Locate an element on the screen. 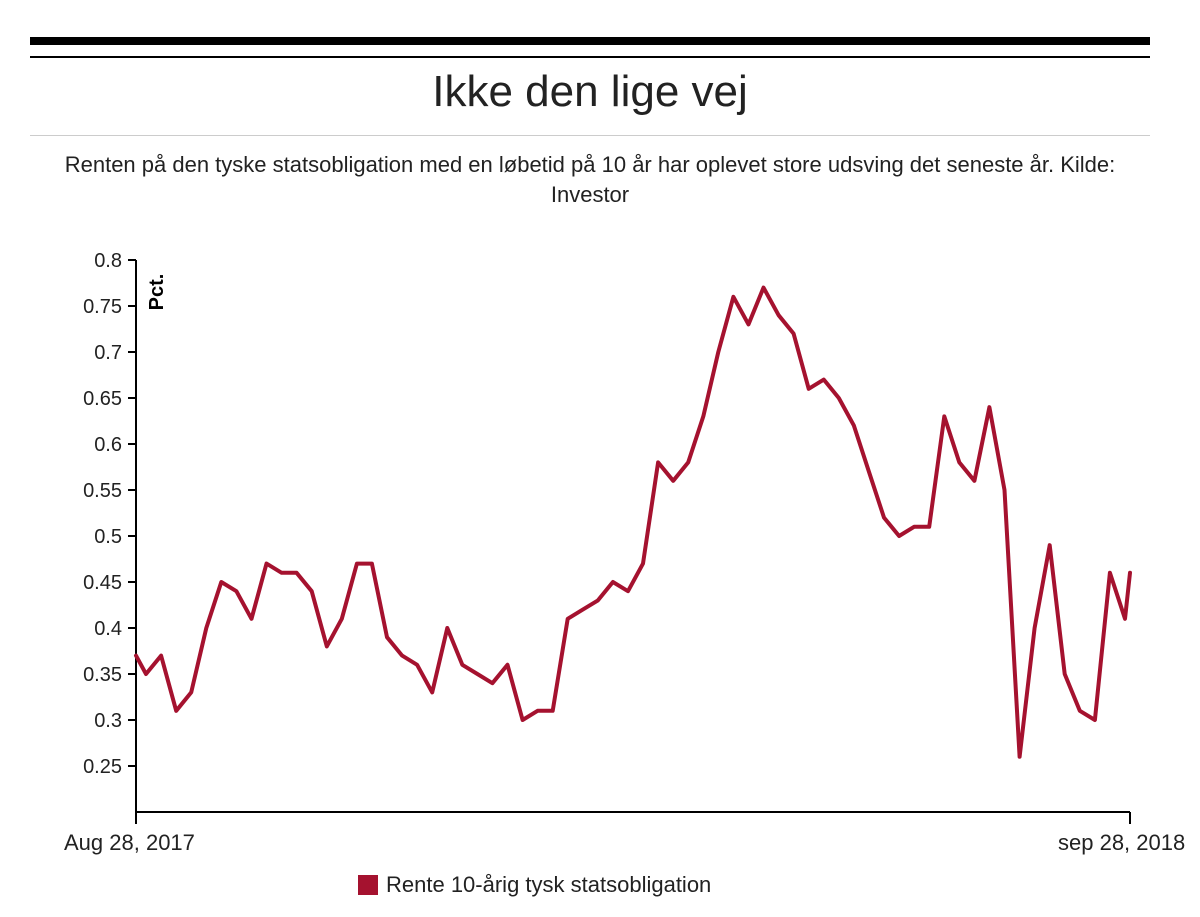 Image resolution: width=1200 pixels, height=917 pixels. title-divider is located at coordinates (590, 135).